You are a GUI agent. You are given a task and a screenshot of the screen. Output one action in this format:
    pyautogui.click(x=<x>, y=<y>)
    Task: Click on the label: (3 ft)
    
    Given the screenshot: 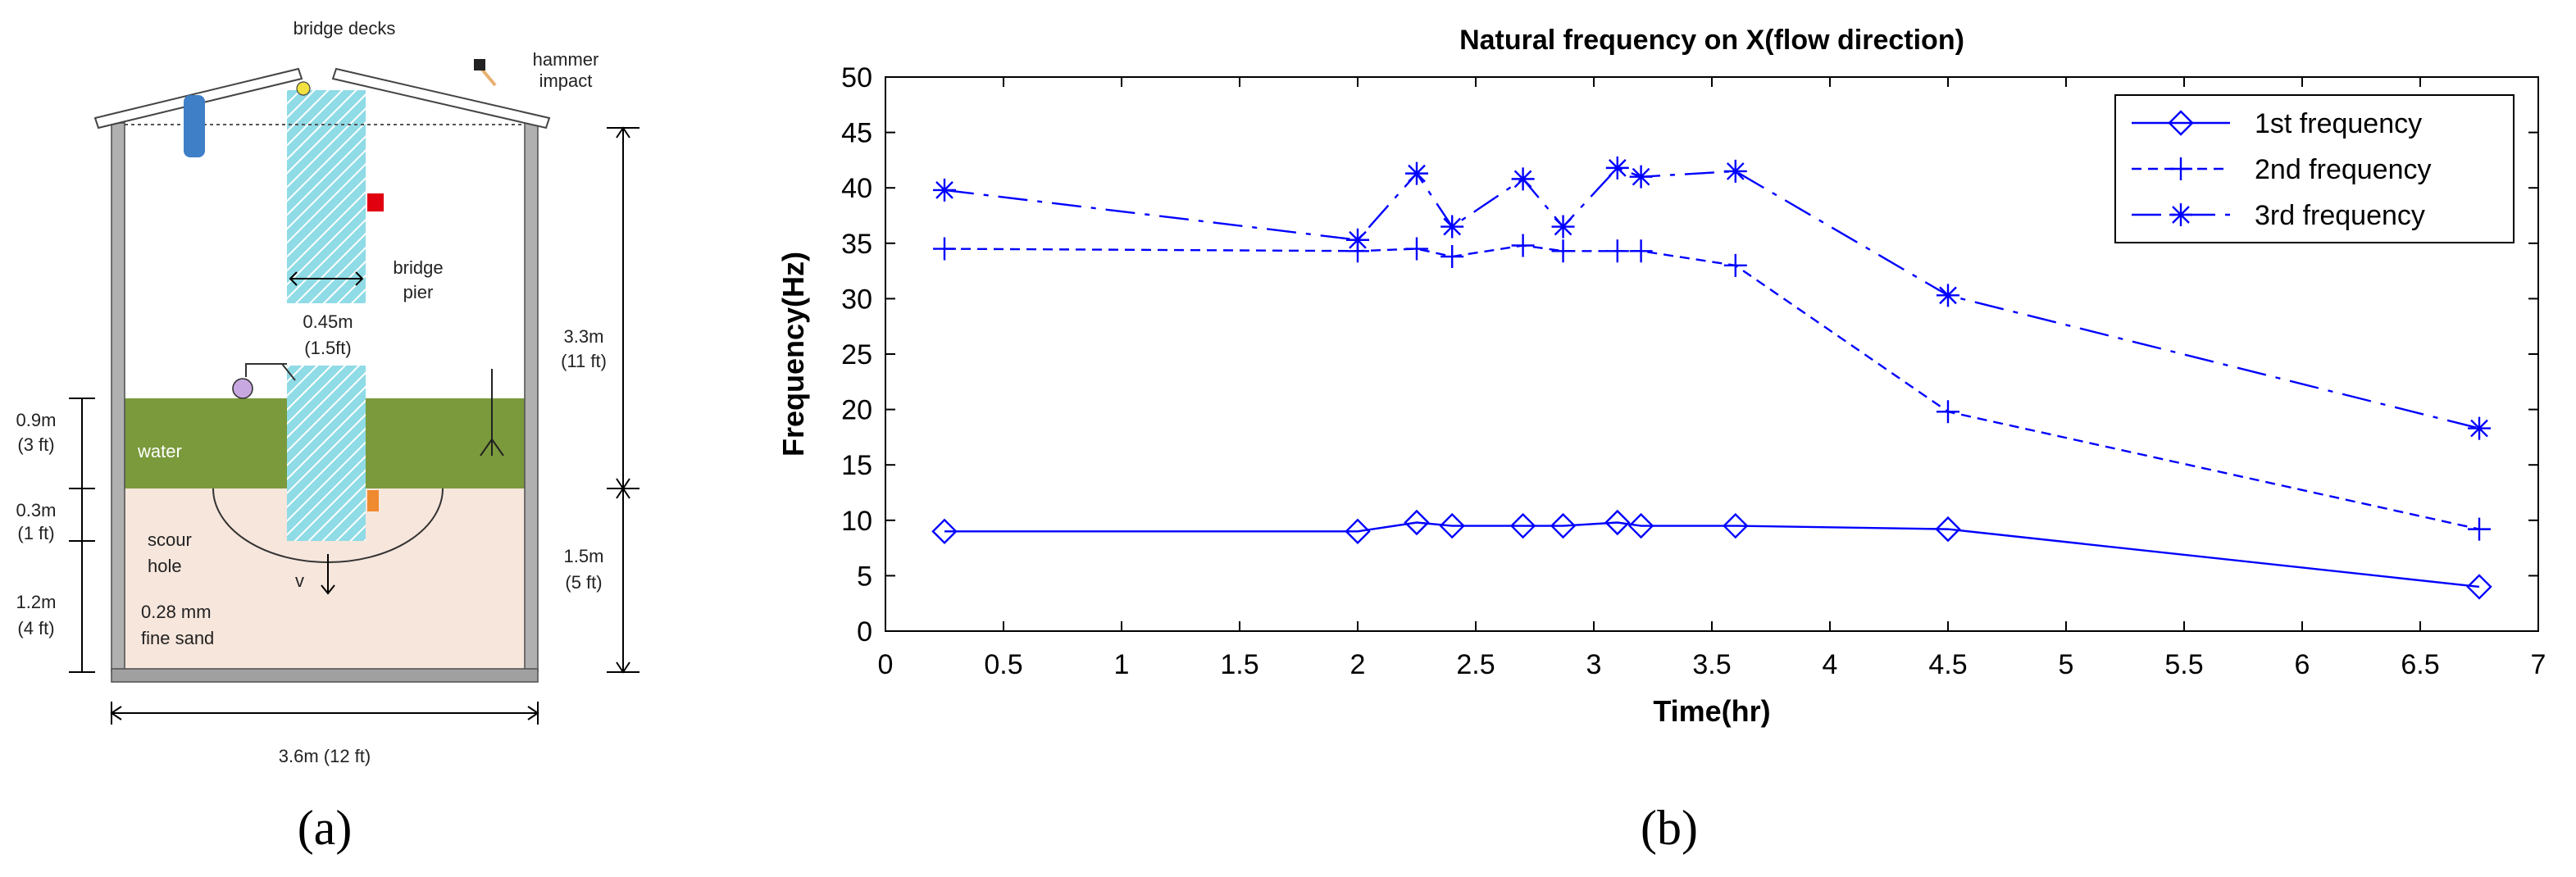 What is the action you would take?
    pyautogui.click(x=36, y=444)
    